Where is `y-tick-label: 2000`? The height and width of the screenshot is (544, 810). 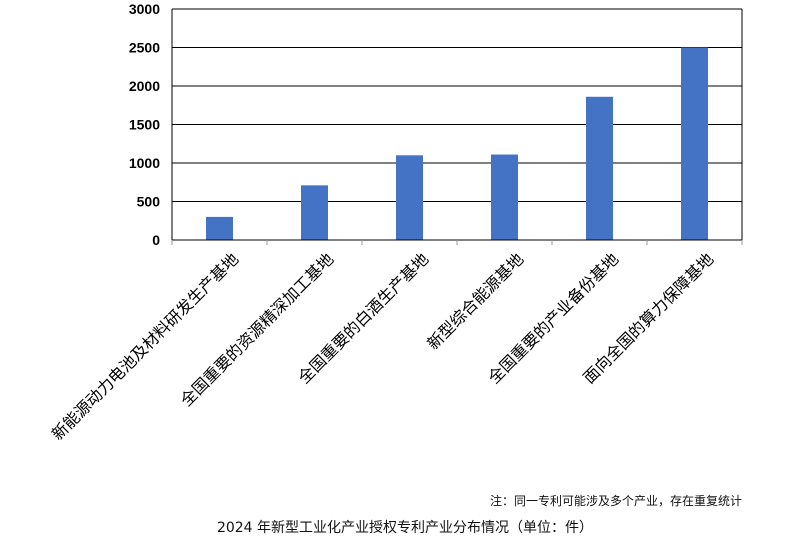
y-tick-label: 2000 is located at coordinates (144, 86).